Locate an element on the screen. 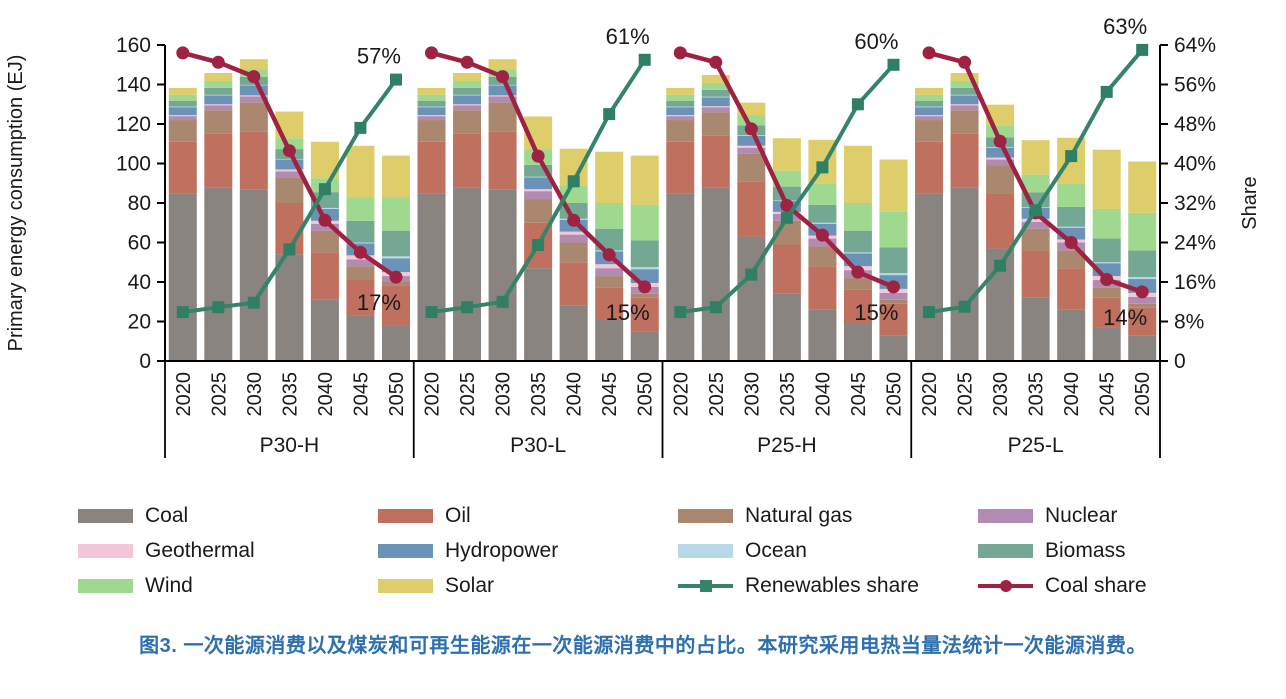  left-axis-tick-label: 0 is located at coordinates (145, 361).